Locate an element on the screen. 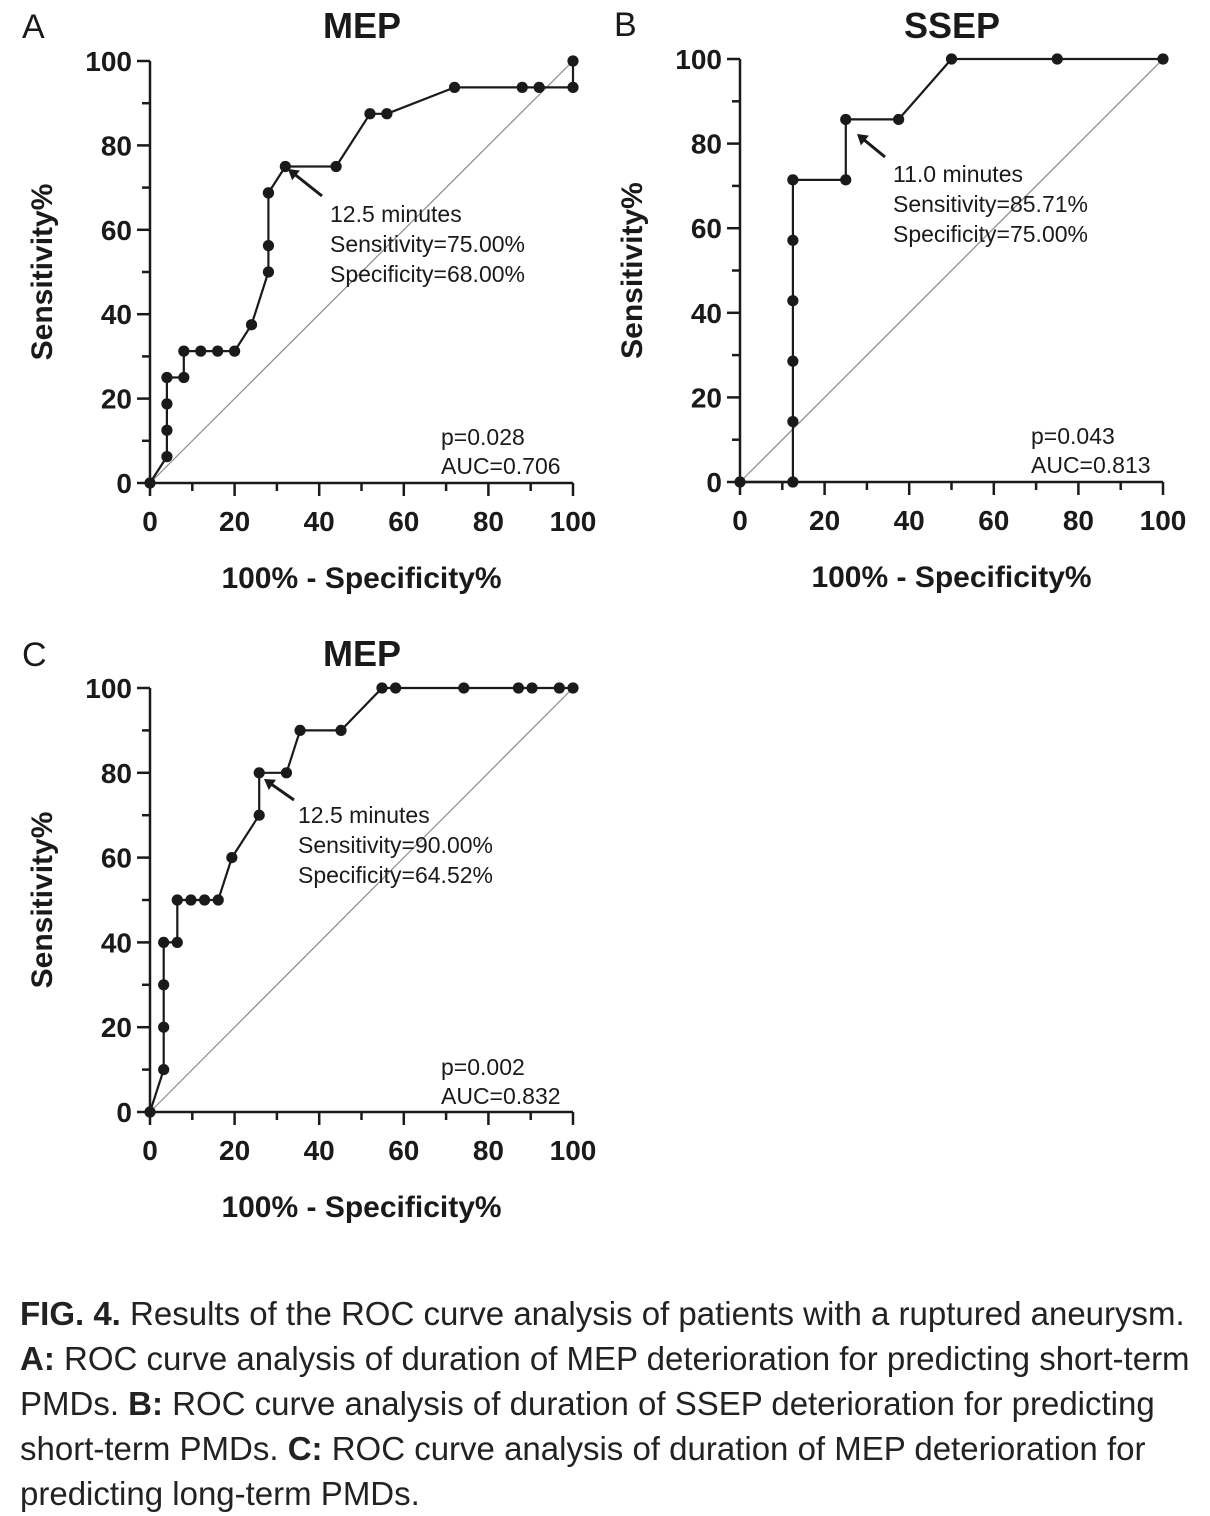  p-value-text: p=0.043 is located at coordinates (1073, 436).